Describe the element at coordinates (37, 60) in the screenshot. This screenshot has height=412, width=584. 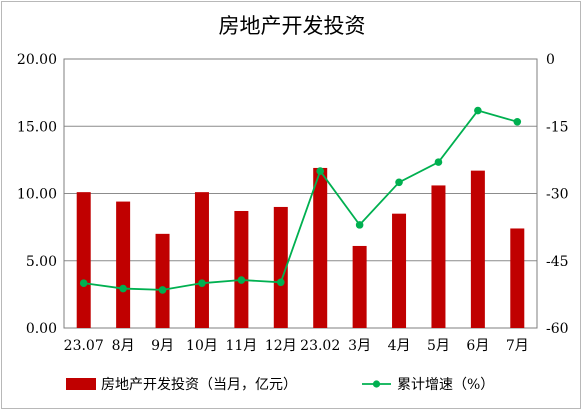
I see `left-axis-tick-label: 20.00` at that location.